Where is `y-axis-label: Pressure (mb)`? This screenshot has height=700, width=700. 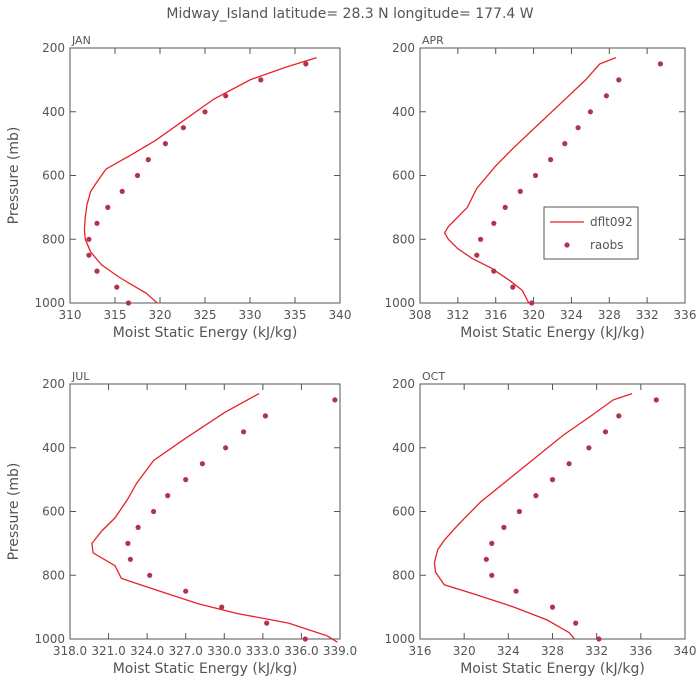 y-axis-label: Pressure (mb) is located at coordinates (14, 512).